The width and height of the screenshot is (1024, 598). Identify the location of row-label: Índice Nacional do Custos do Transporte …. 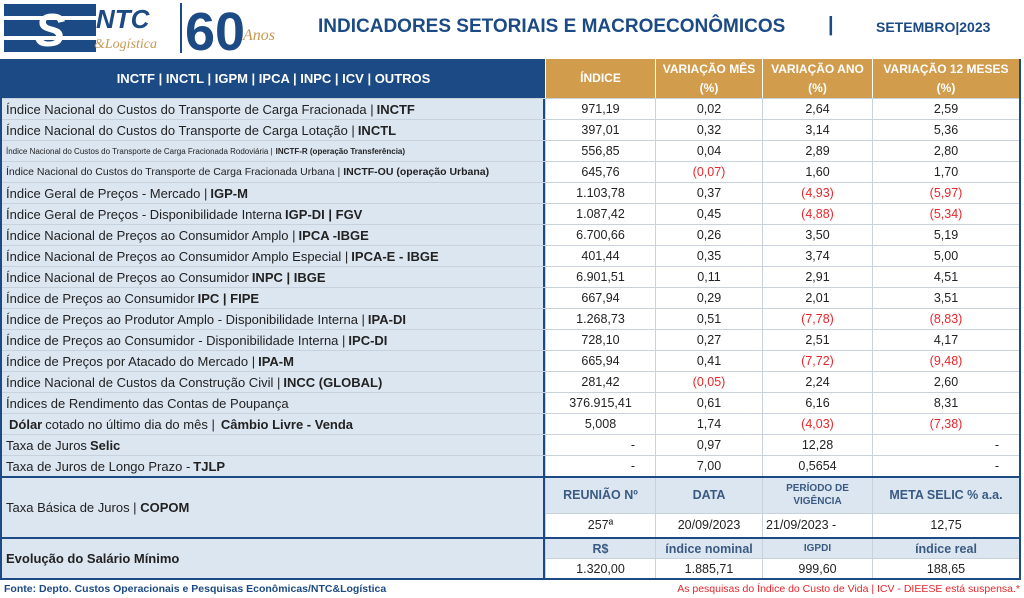
(273, 151).